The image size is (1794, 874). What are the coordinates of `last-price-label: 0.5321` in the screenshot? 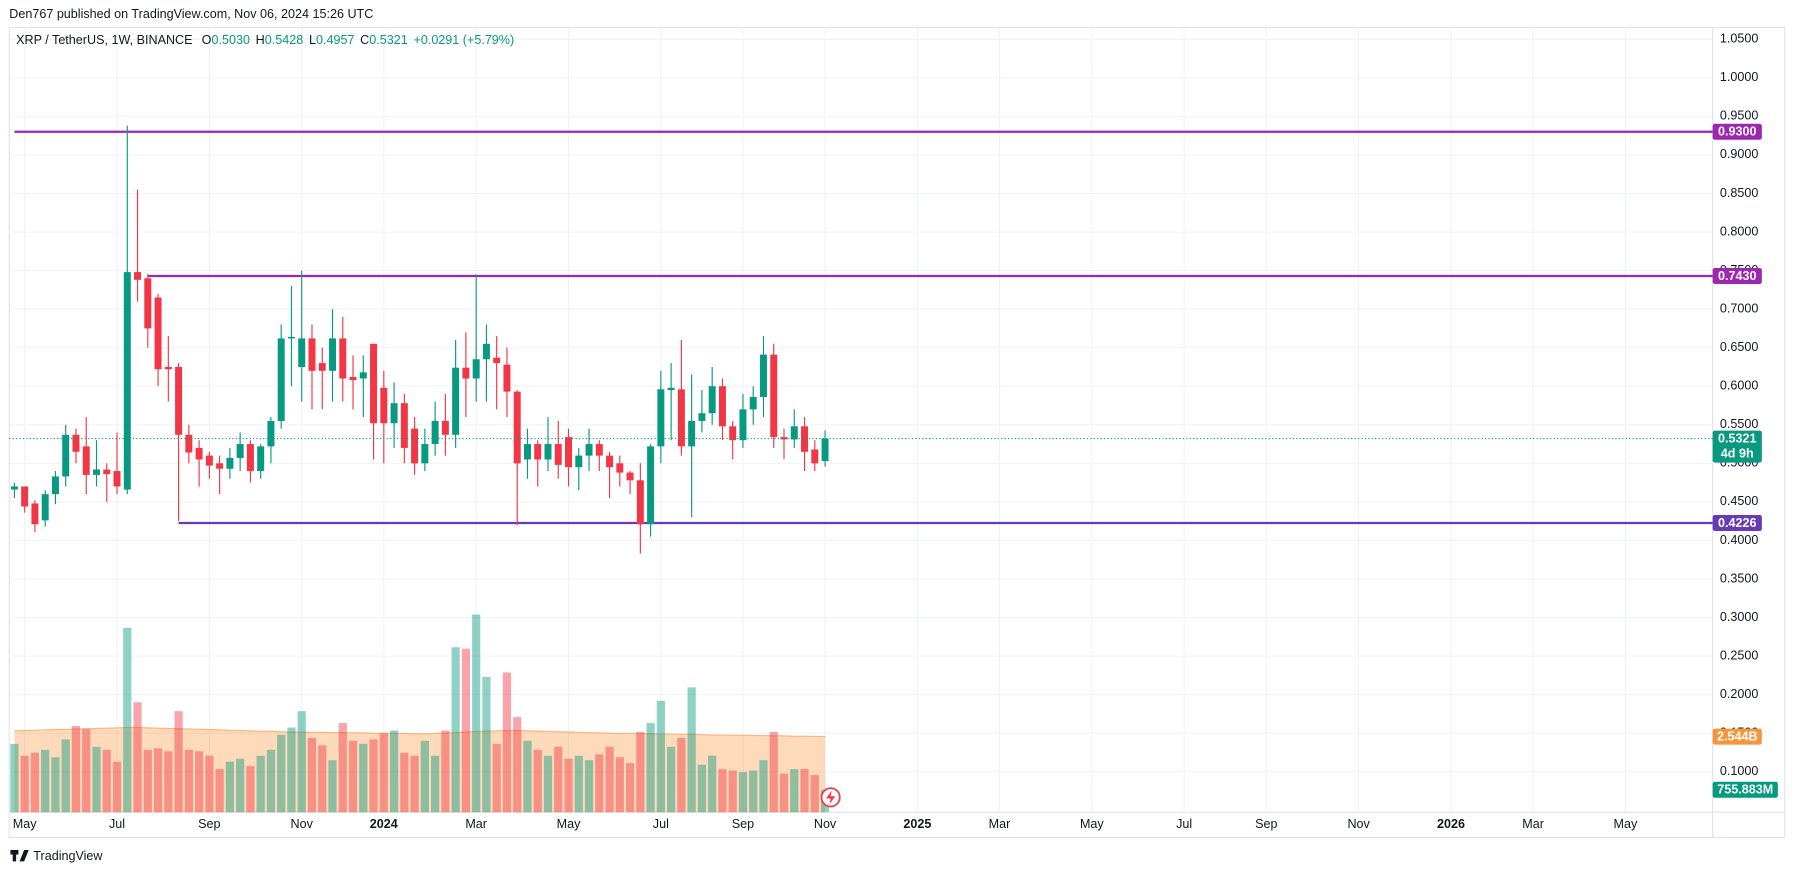 It's located at (1737, 438).